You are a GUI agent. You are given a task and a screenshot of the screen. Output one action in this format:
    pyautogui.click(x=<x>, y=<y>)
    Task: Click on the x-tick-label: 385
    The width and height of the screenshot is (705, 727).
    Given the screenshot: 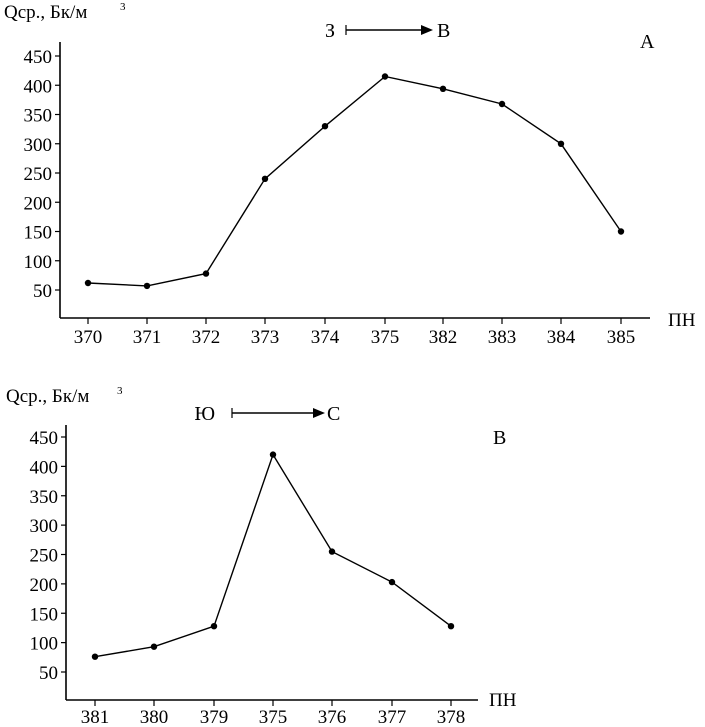 What is the action you would take?
    pyautogui.click(x=621, y=337)
    